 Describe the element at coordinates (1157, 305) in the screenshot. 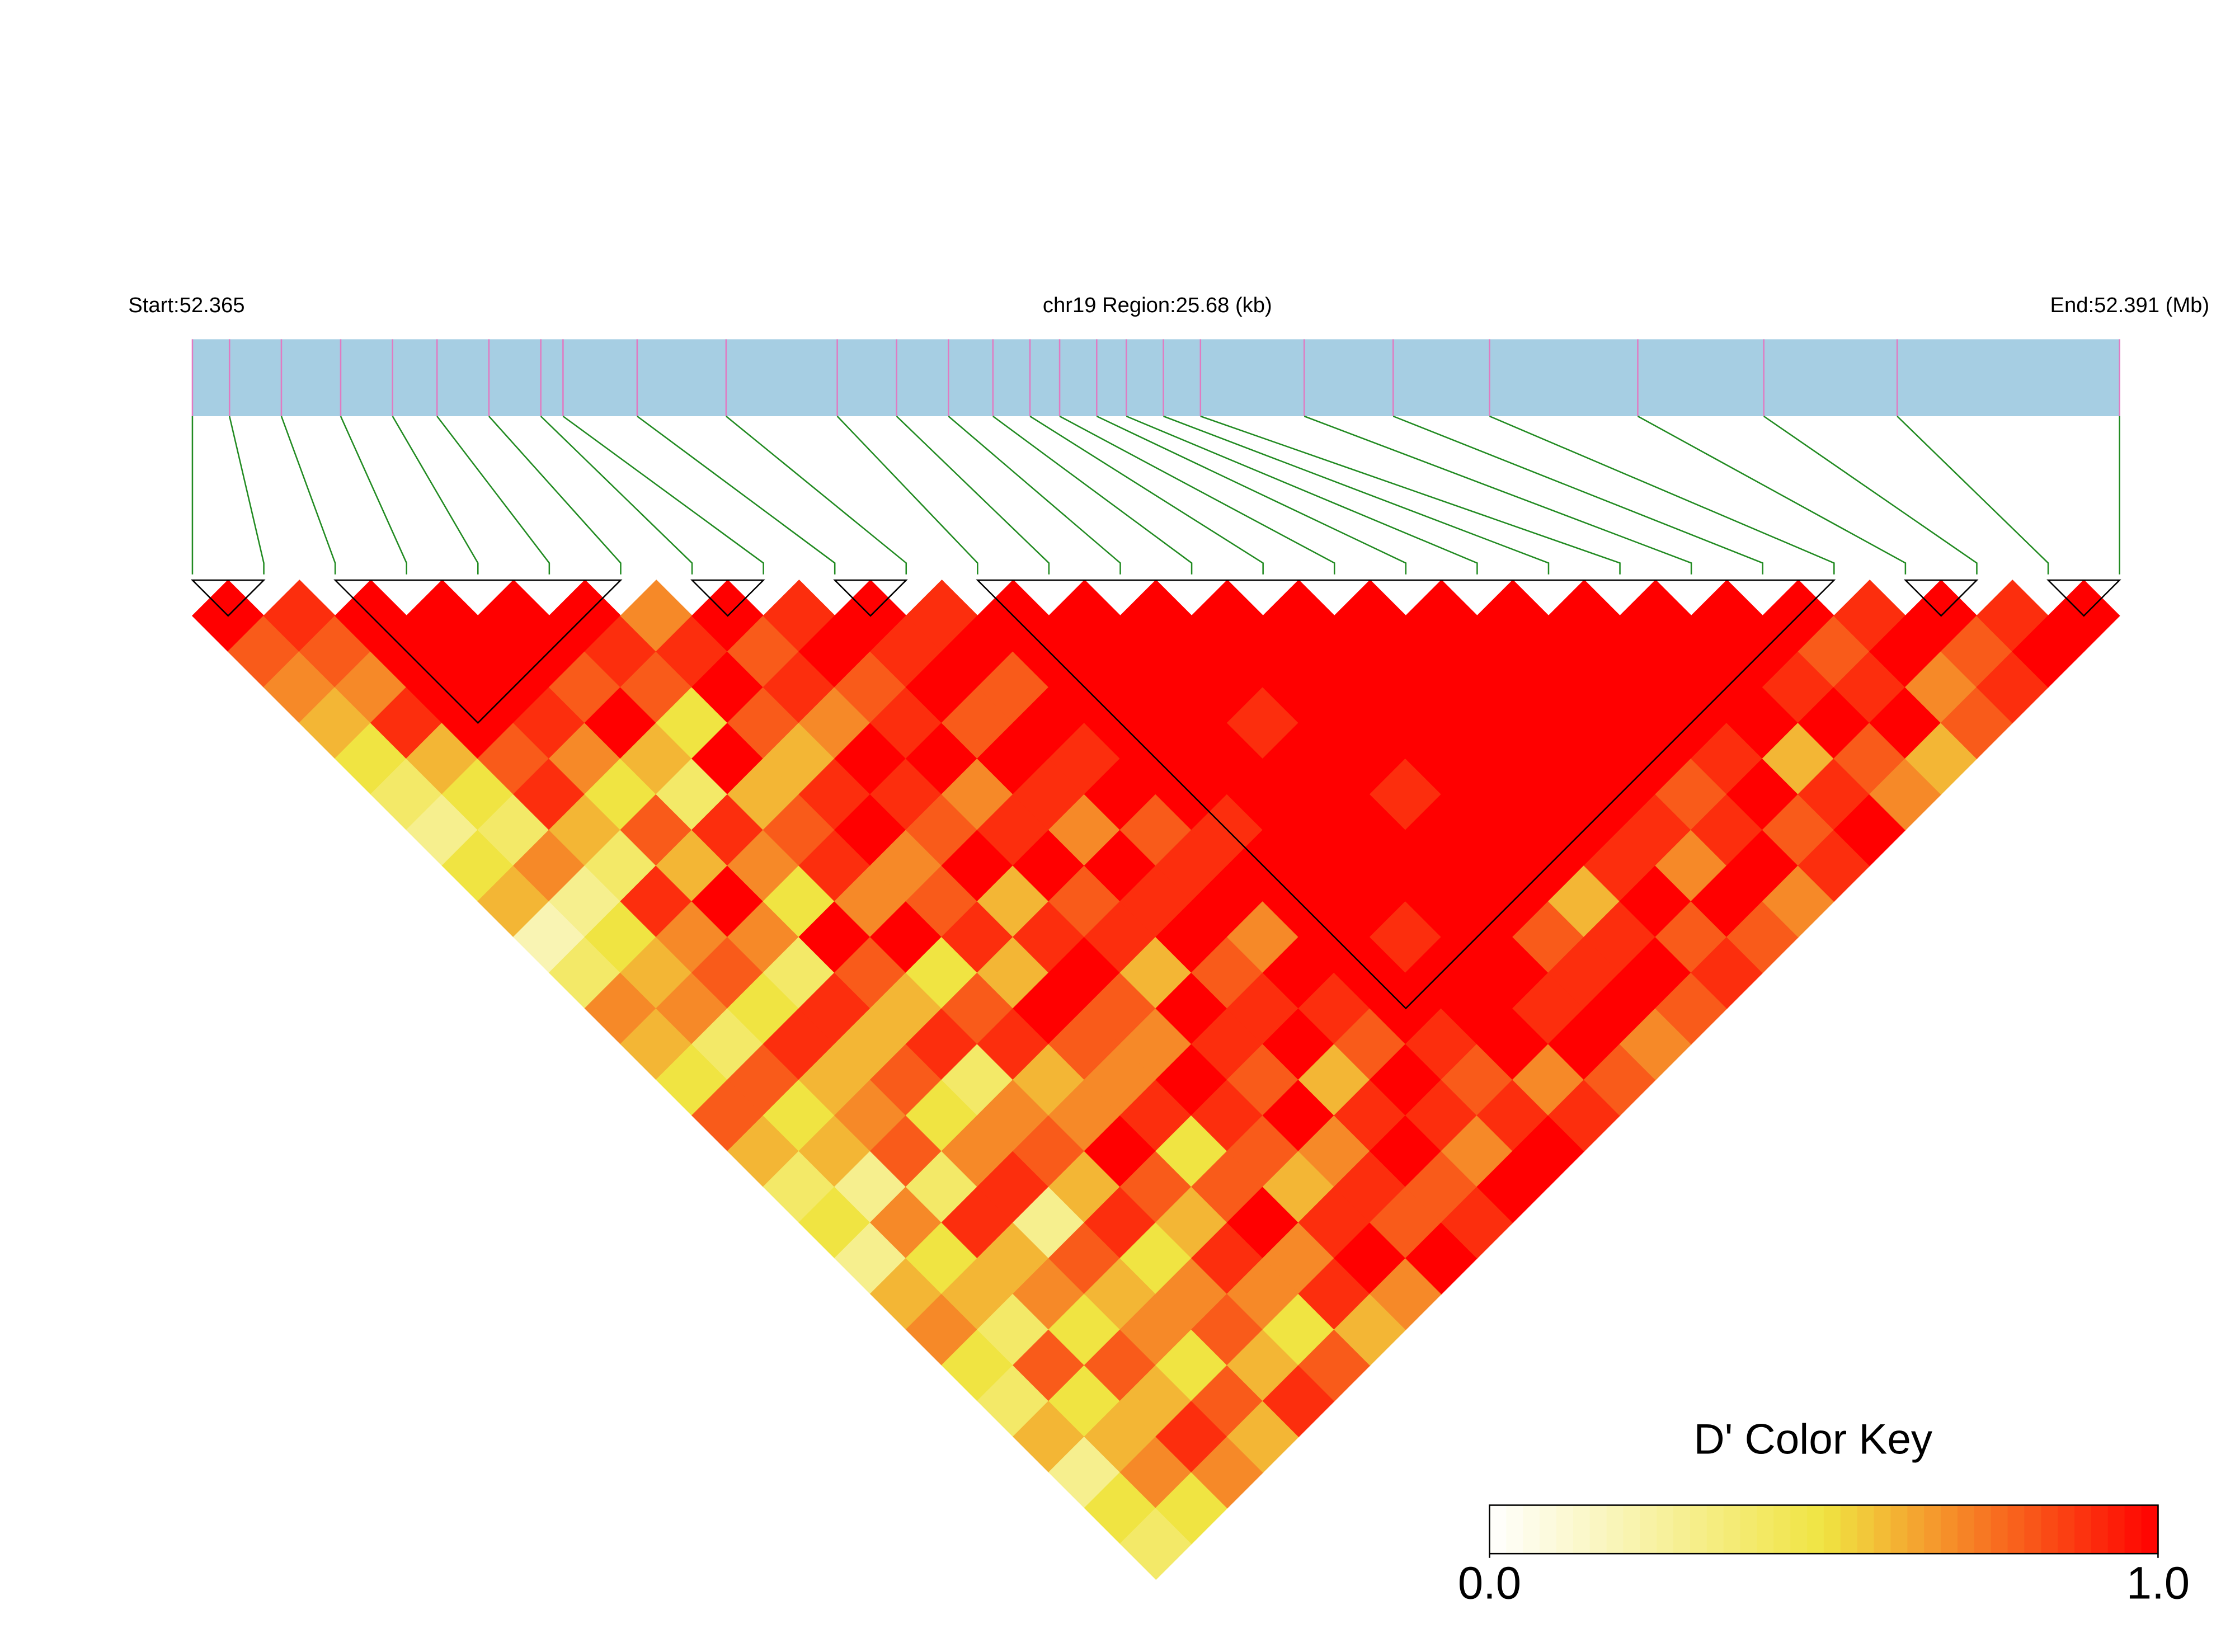

I see `region-label: chr19 Region:25.68 (kb)` at that location.